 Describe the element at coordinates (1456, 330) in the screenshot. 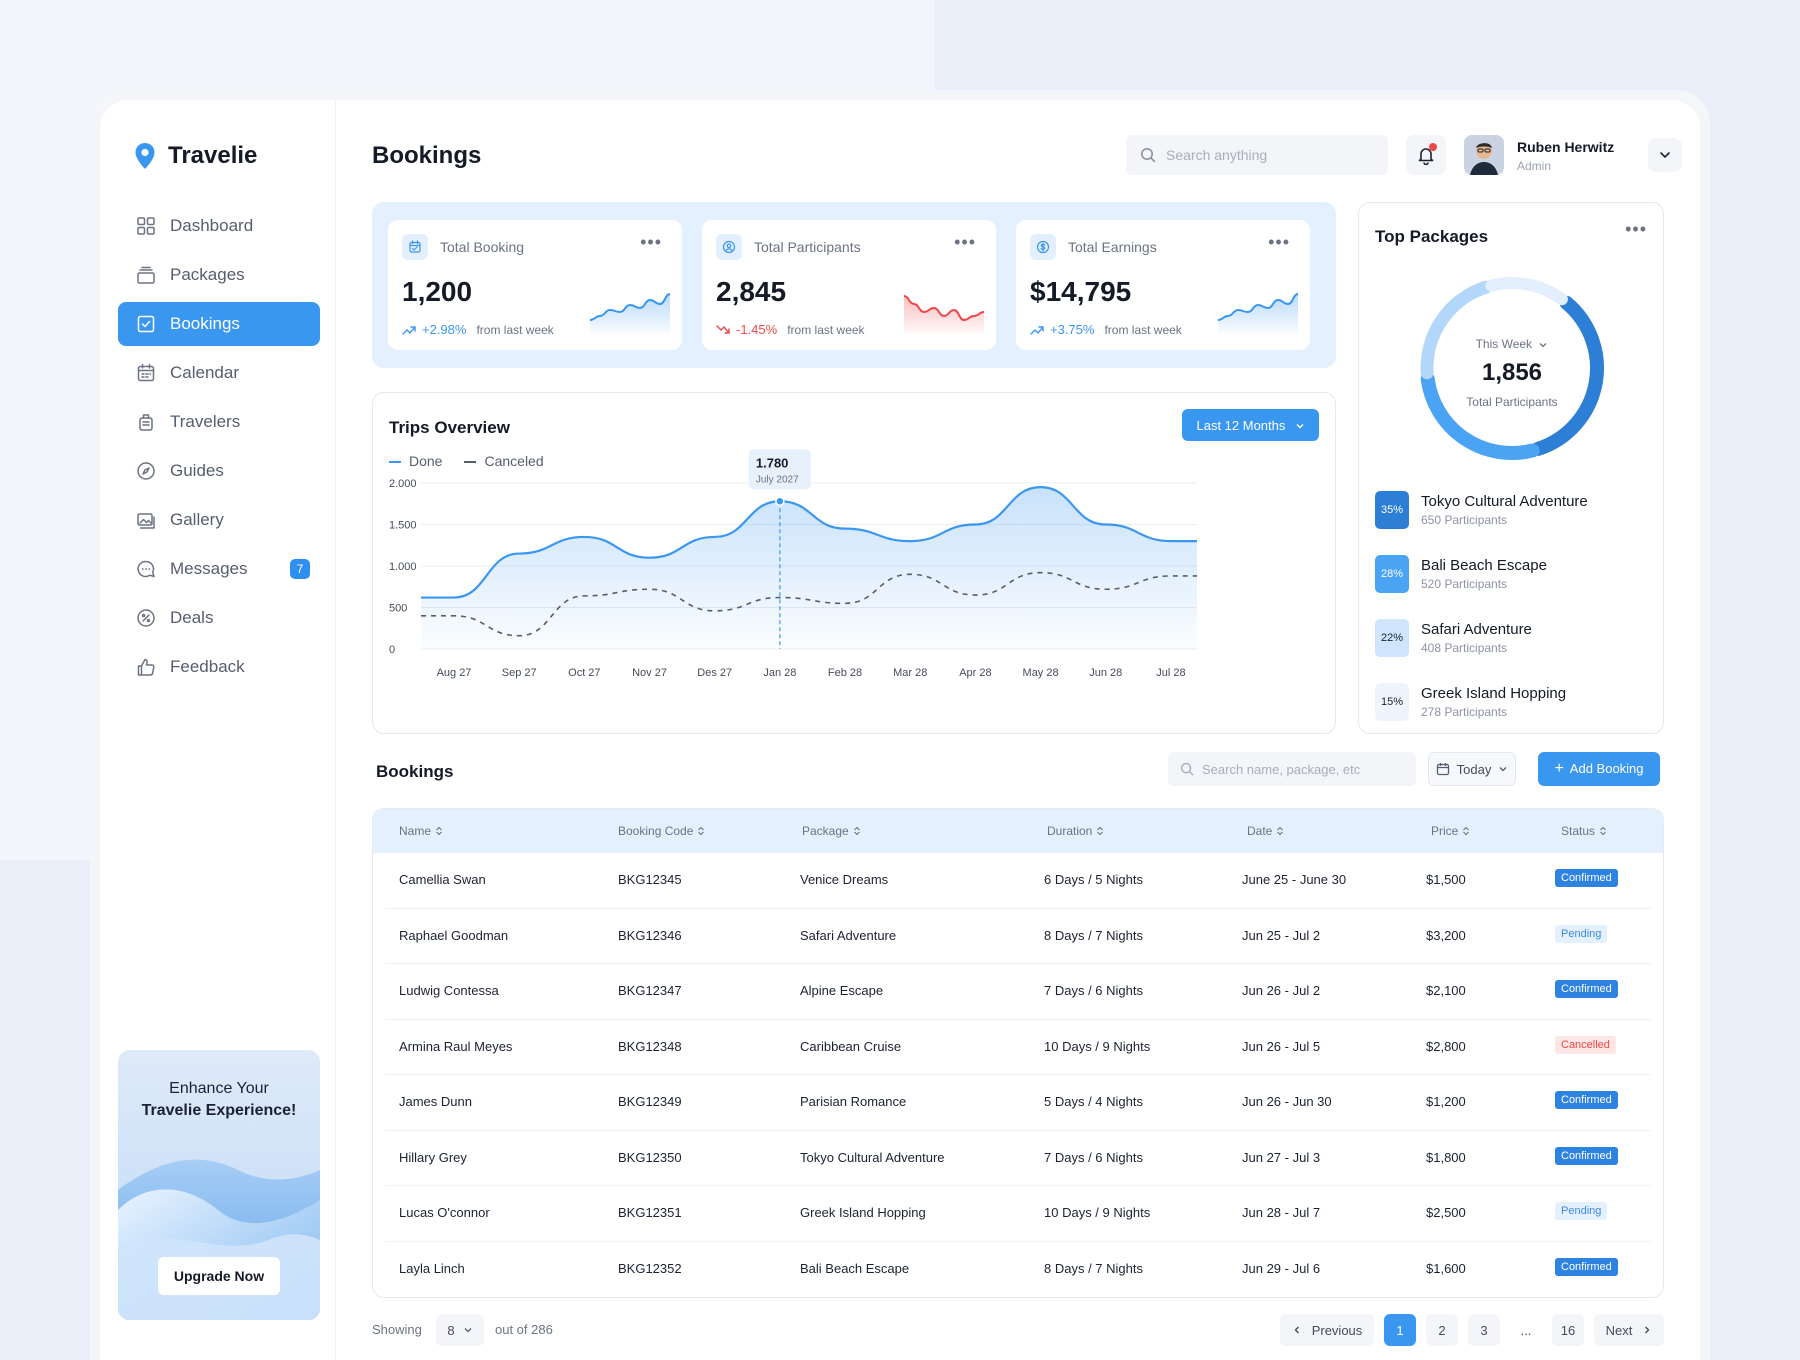

I see `donut-slice-safari-adventure` at that location.